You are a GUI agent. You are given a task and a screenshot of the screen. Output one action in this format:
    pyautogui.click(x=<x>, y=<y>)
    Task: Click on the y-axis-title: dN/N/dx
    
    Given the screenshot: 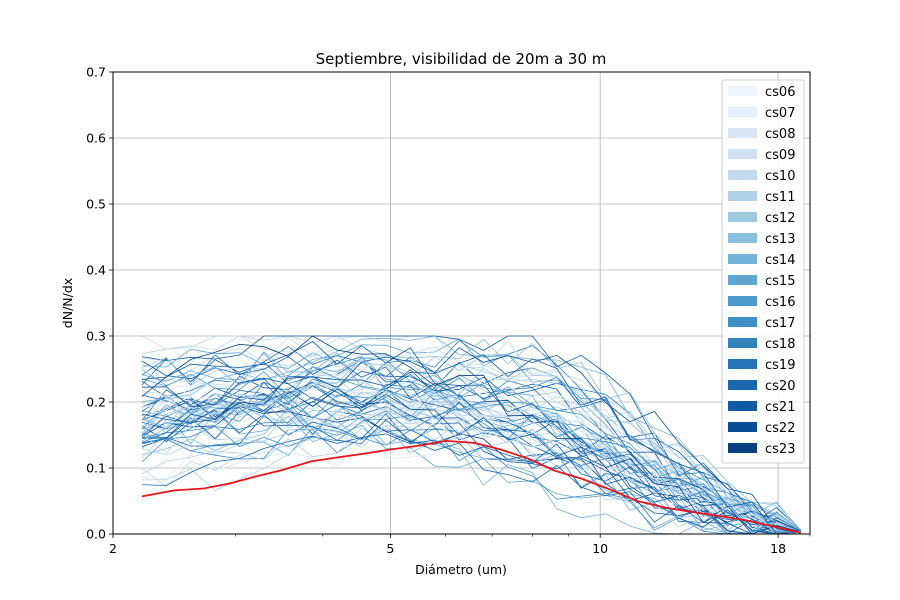 What is the action you would take?
    pyautogui.click(x=67, y=303)
    